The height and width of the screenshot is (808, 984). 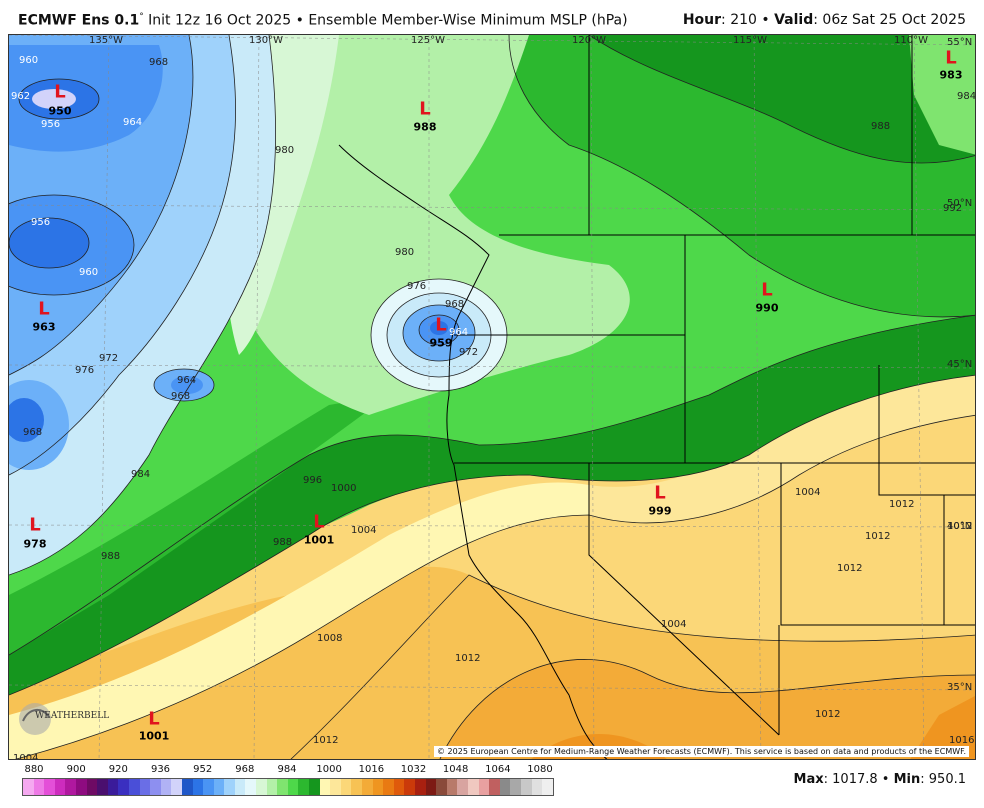 I want to click on low-value: 988, so click(x=425, y=127).